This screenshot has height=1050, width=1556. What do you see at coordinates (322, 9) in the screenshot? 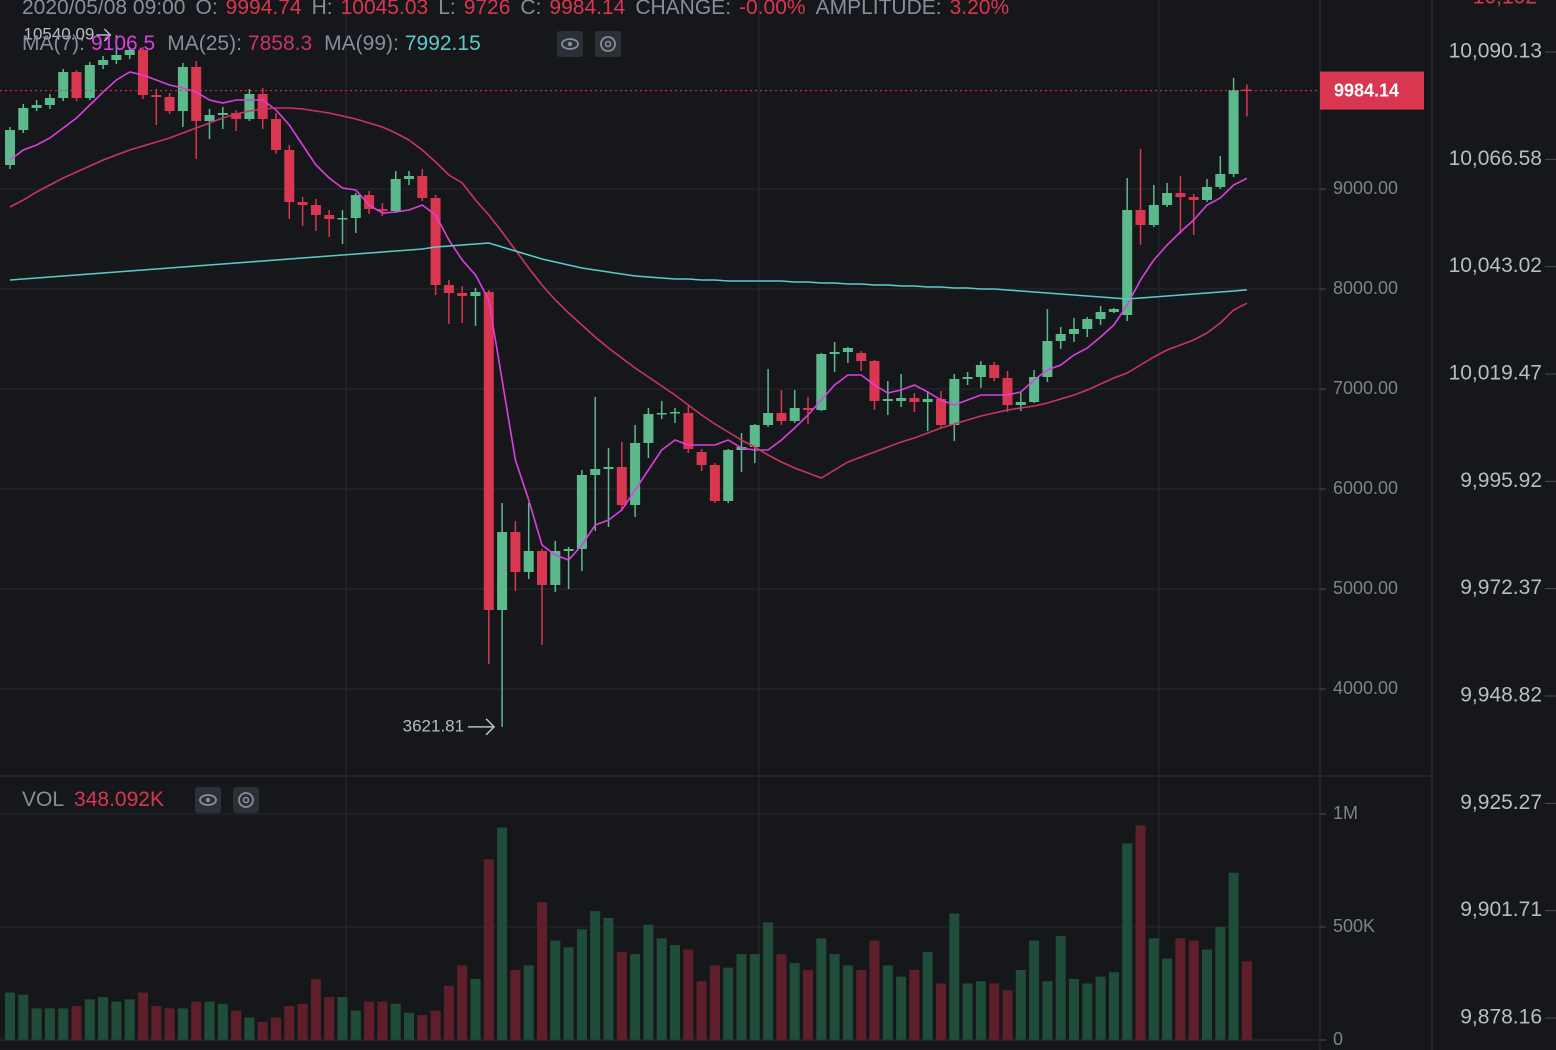
I see `header-label: H:` at bounding box center [322, 9].